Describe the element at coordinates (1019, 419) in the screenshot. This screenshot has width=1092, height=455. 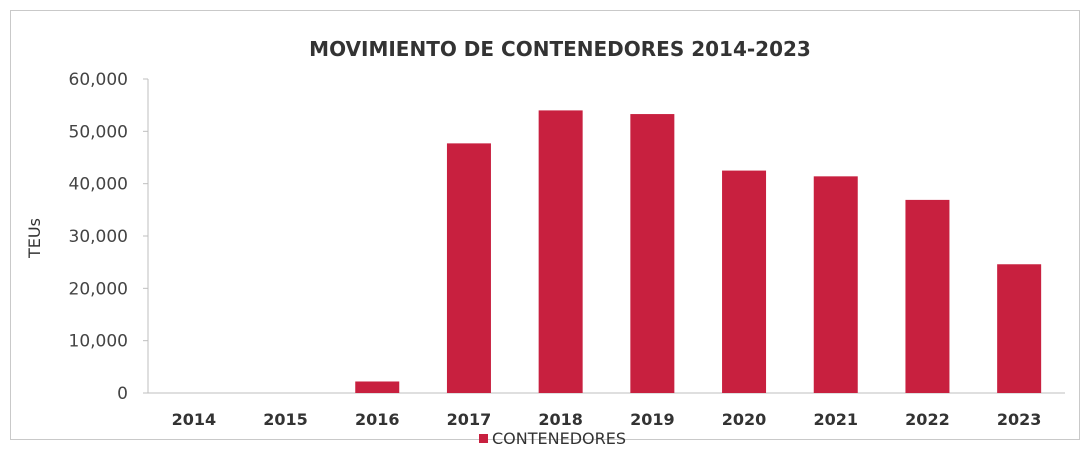
I see `x-tick-label: 2023` at that location.